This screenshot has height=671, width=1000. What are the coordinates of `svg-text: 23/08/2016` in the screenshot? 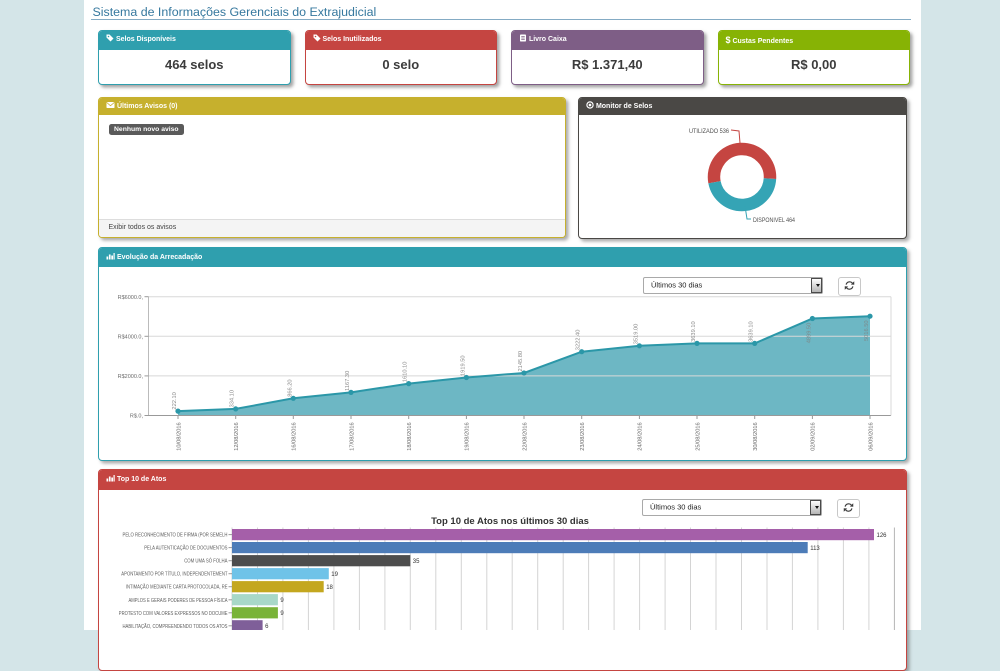 It's located at (583, 436).